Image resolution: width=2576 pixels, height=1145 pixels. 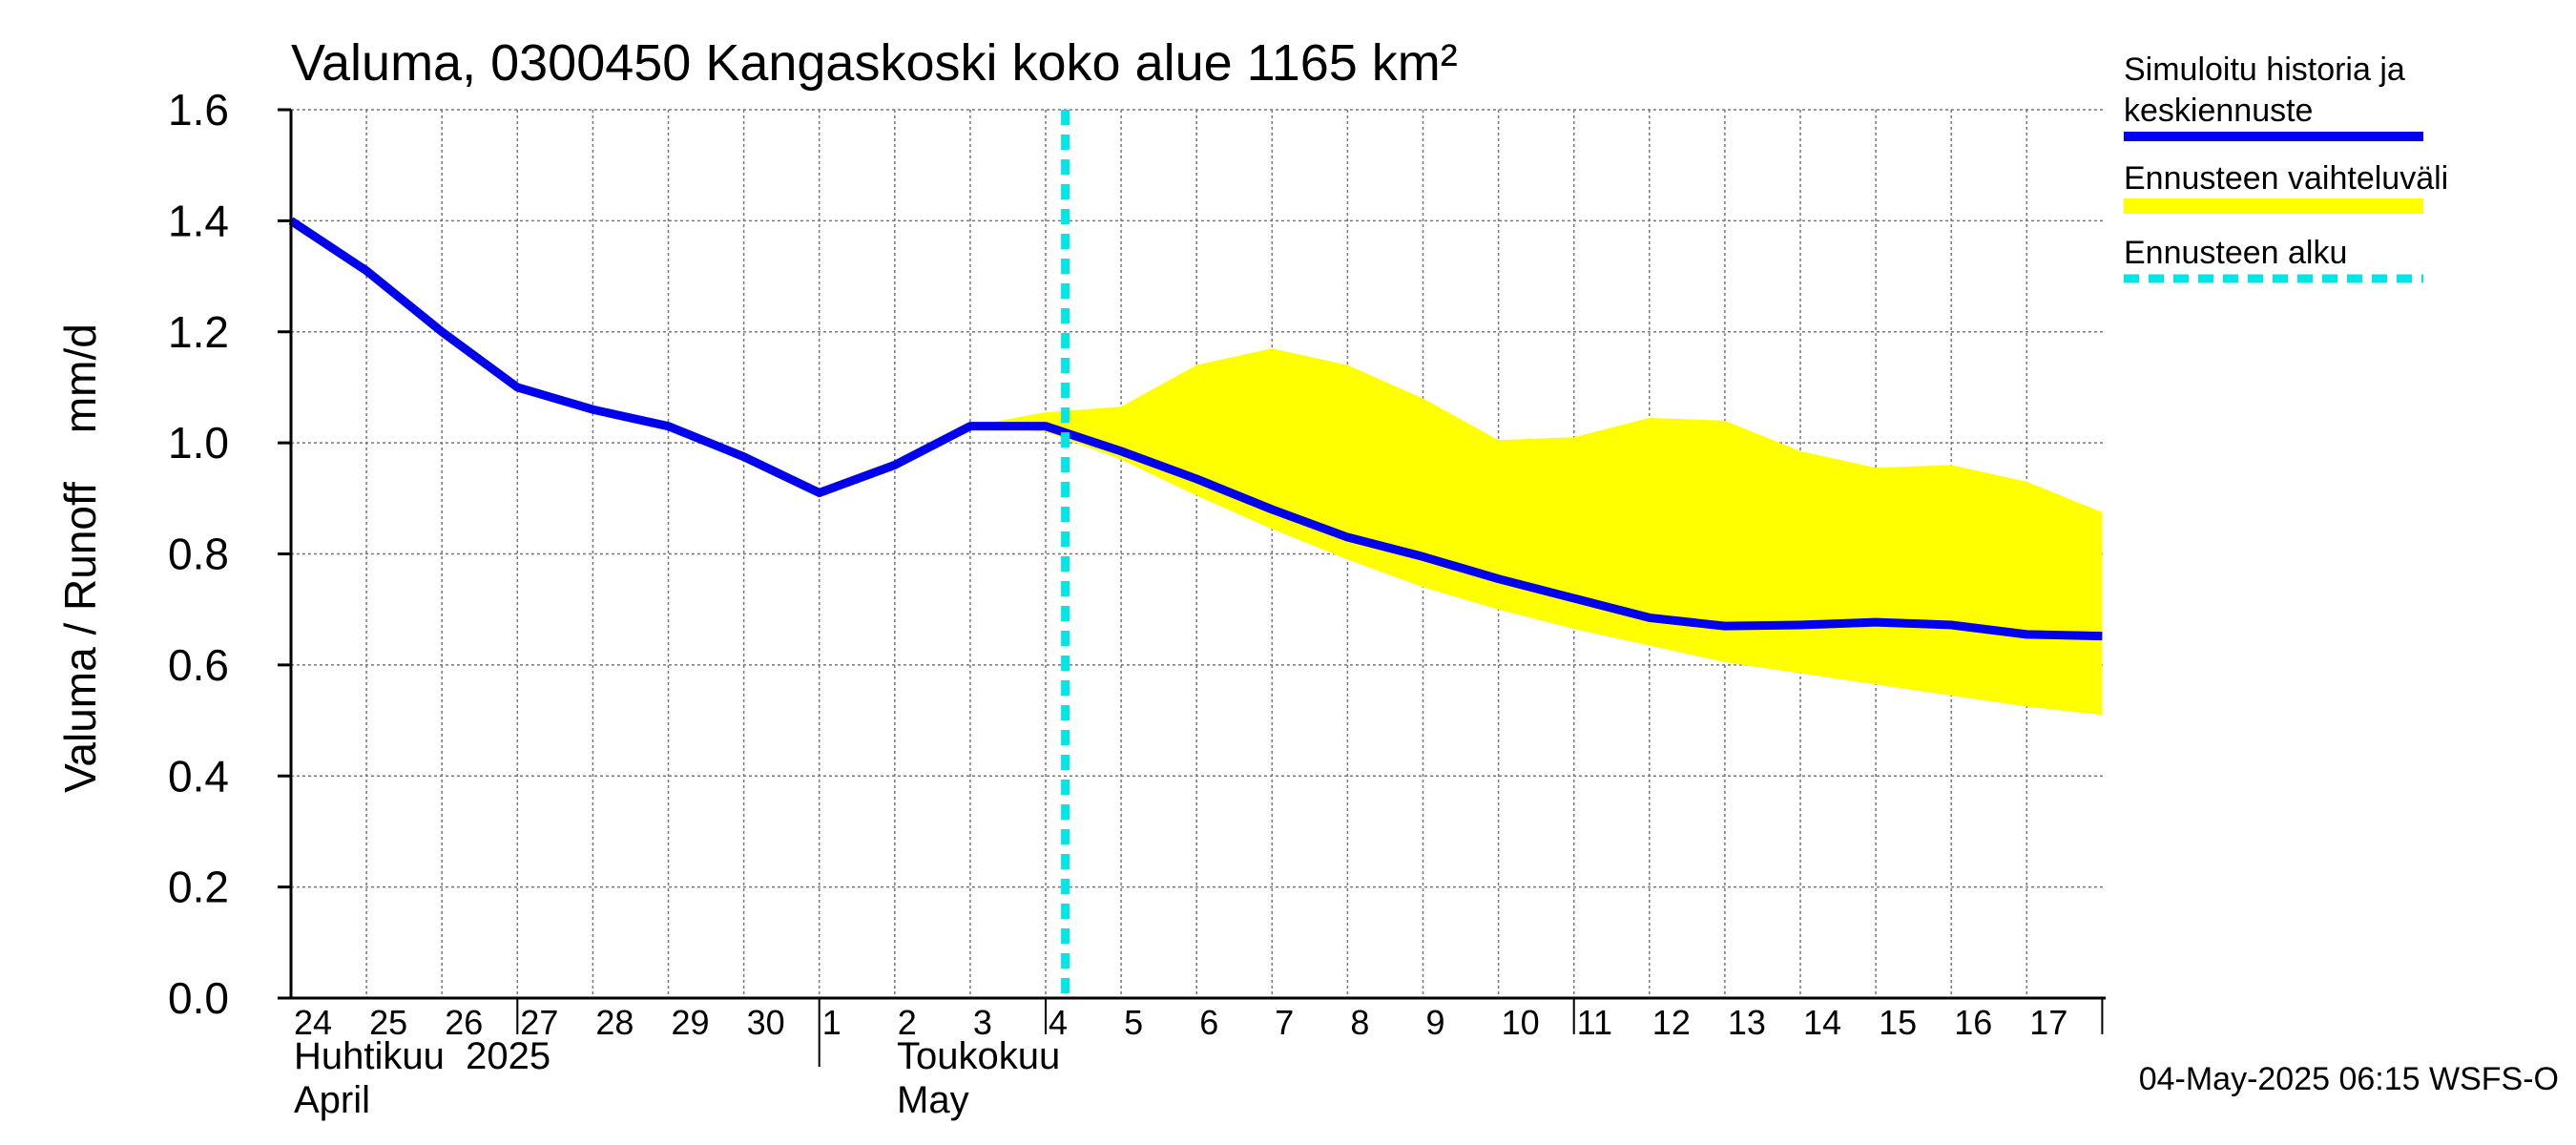 What do you see at coordinates (1898, 1022) in the screenshot?
I see `x-tick-label: 15` at bounding box center [1898, 1022].